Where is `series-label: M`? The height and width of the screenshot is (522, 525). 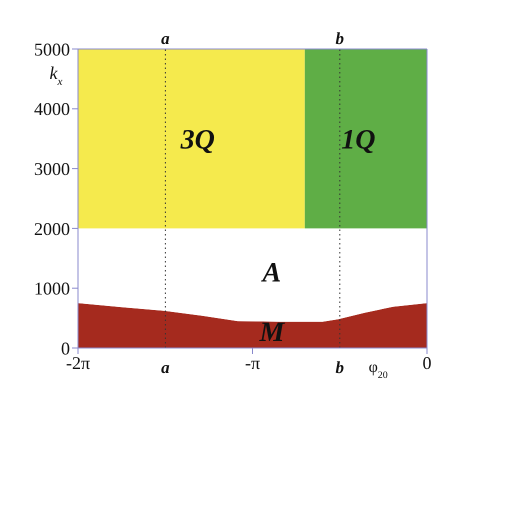 series-label: M is located at coordinates (272, 332).